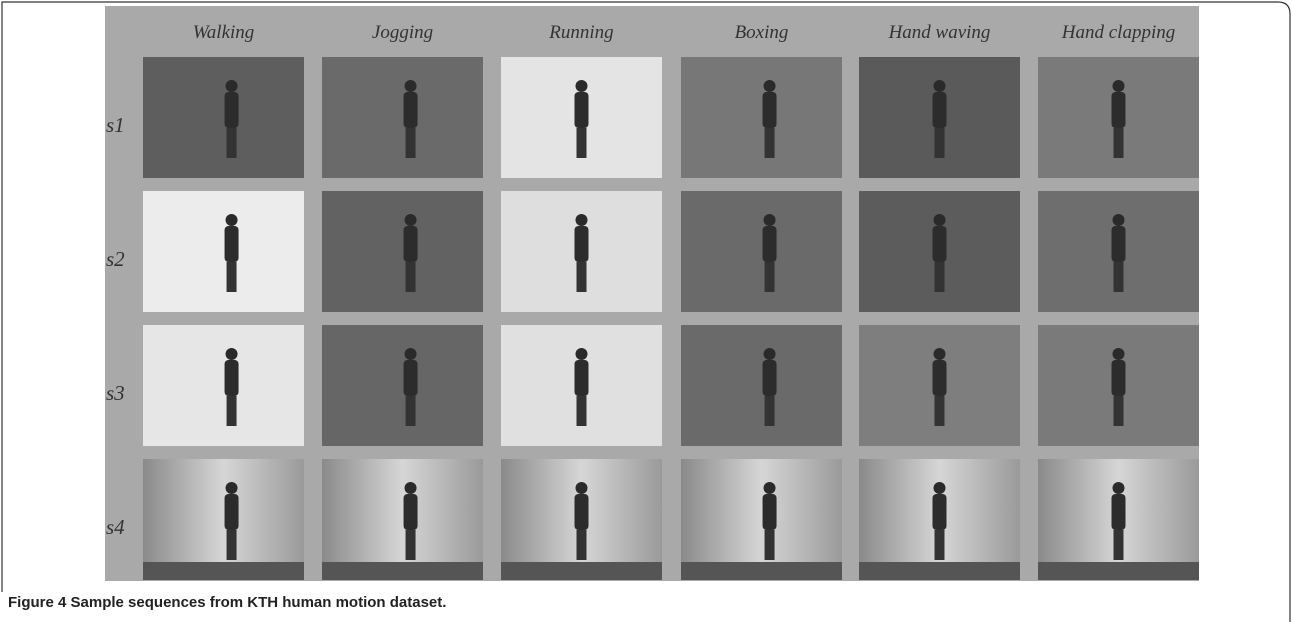 Image resolution: width=1292 pixels, height=622 pixels. Describe the element at coordinates (115, 259) in the screenshot. I see `row-label: s2` at that location.